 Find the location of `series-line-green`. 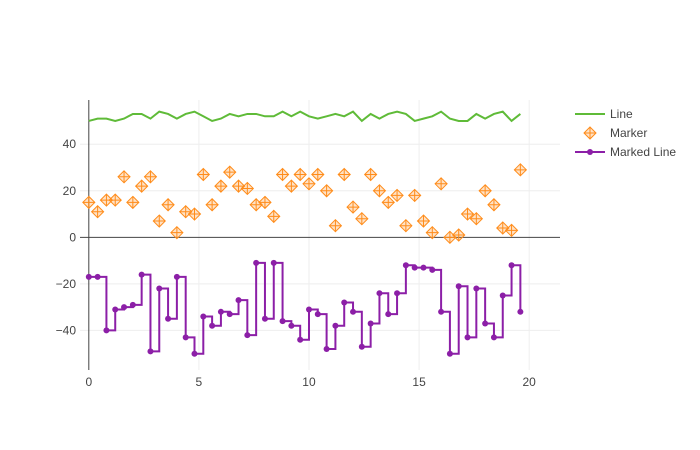

series-line-green is located at coordinates (304, 116).